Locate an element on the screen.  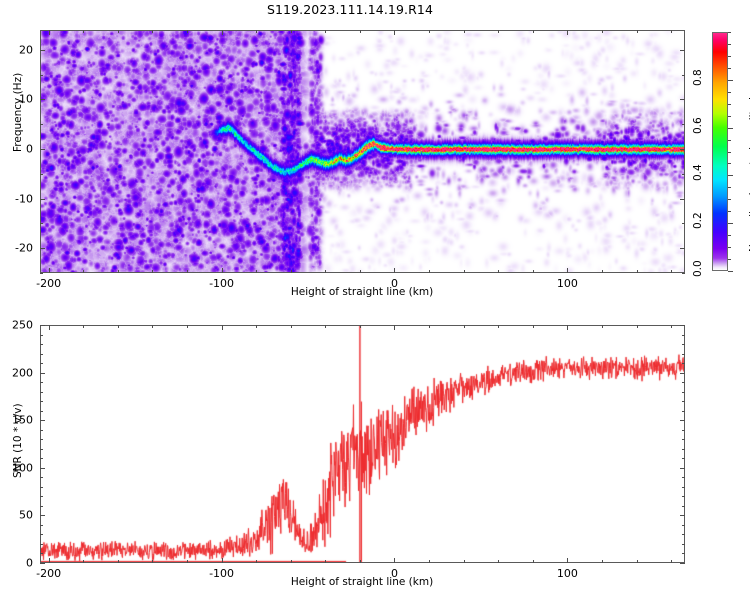
x-tick-label: 0 is located at coordinates (394, 573).